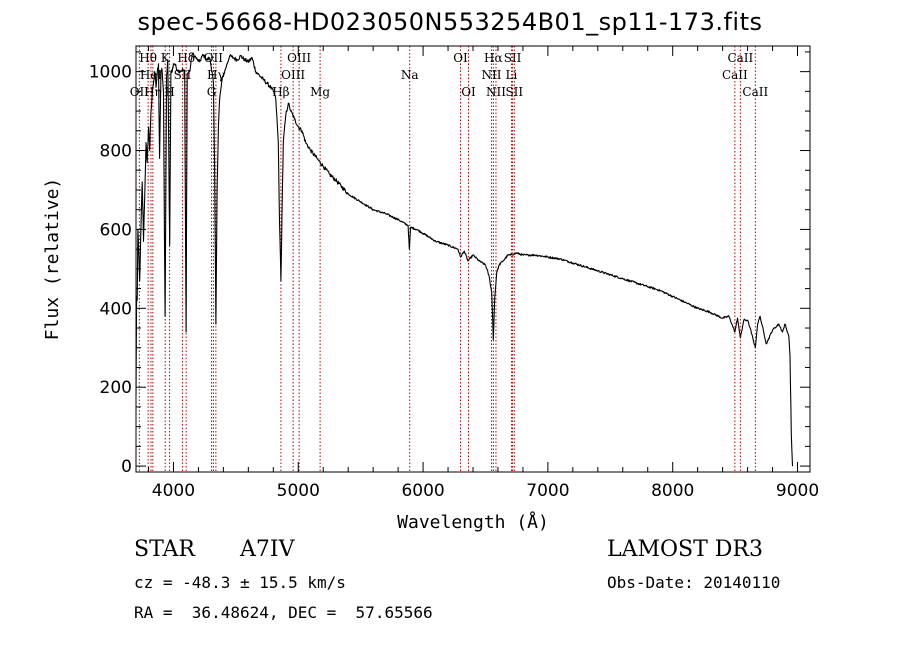  I want to click on line-label: Hδ, so click(186, 58).